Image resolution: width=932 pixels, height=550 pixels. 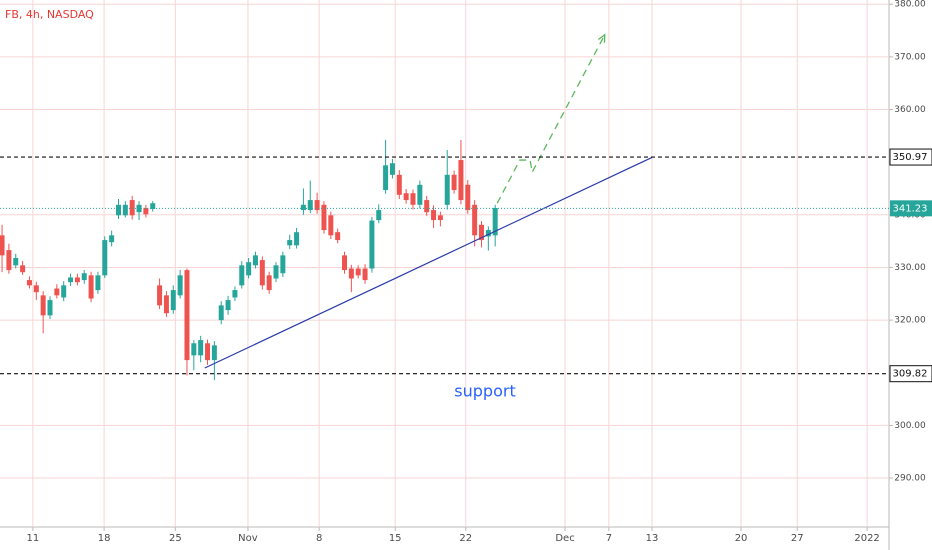 What do you see at coordinates (609, 538) in the screenshot?
I see `x-tick-label: 7` at bounding box center [609, 538].